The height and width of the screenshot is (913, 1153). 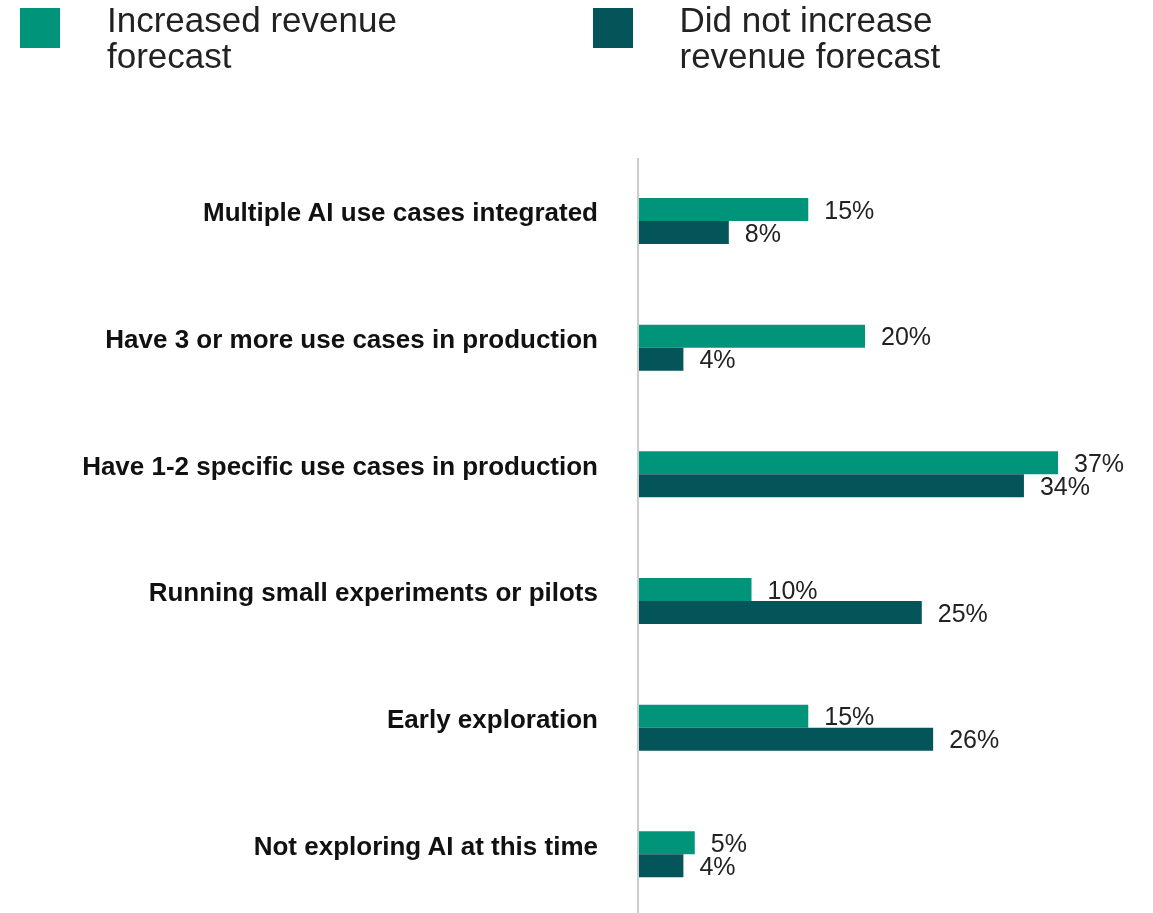 I want to click on data-label: 4%, so click(x=717, y=359).